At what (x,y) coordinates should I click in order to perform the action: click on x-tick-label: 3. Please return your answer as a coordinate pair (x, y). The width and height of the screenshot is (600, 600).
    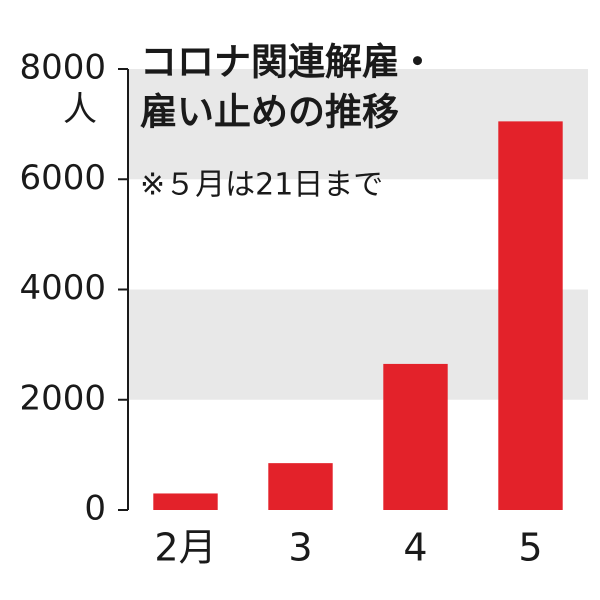
    Looking at the image, I should click on (300, 548).